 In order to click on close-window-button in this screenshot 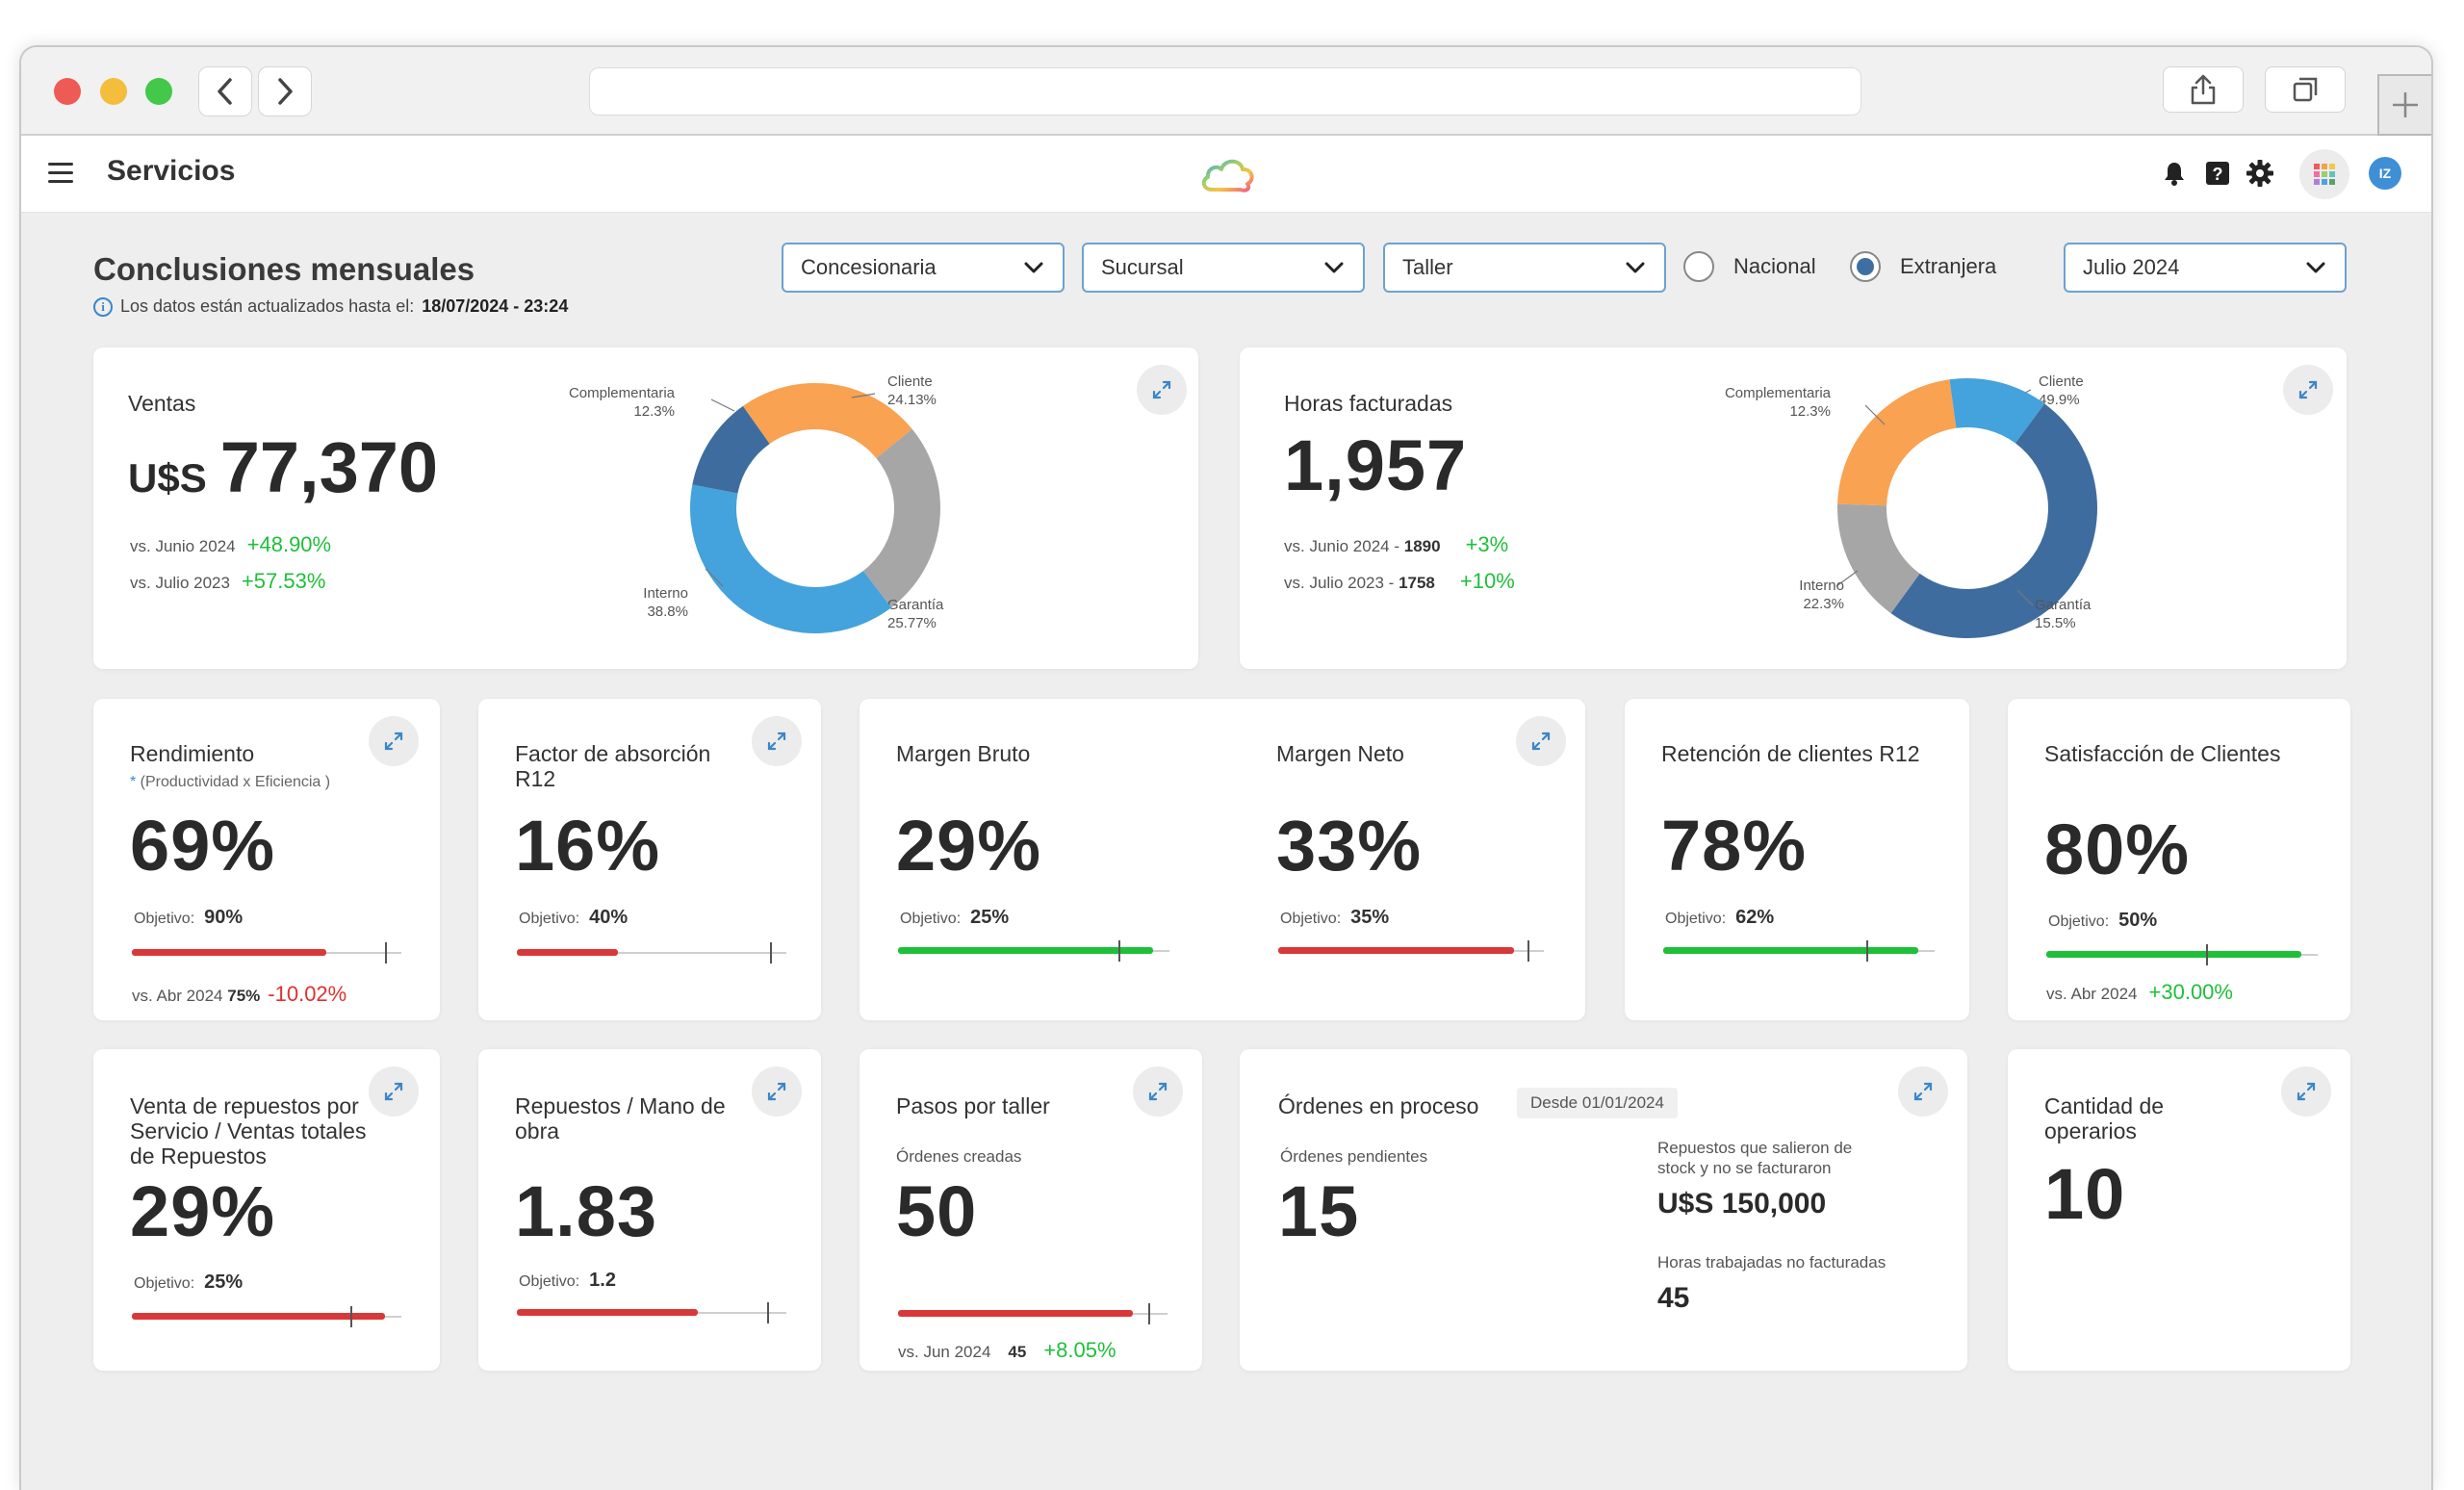, I will do `click(67, 91)`.